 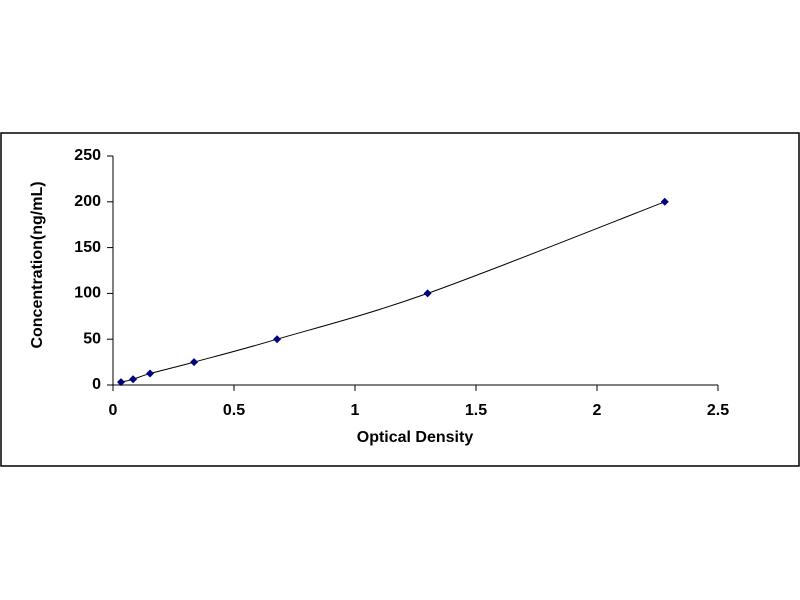 I want to click on x-tick-label: 2.5, so click(x=718, y=410).